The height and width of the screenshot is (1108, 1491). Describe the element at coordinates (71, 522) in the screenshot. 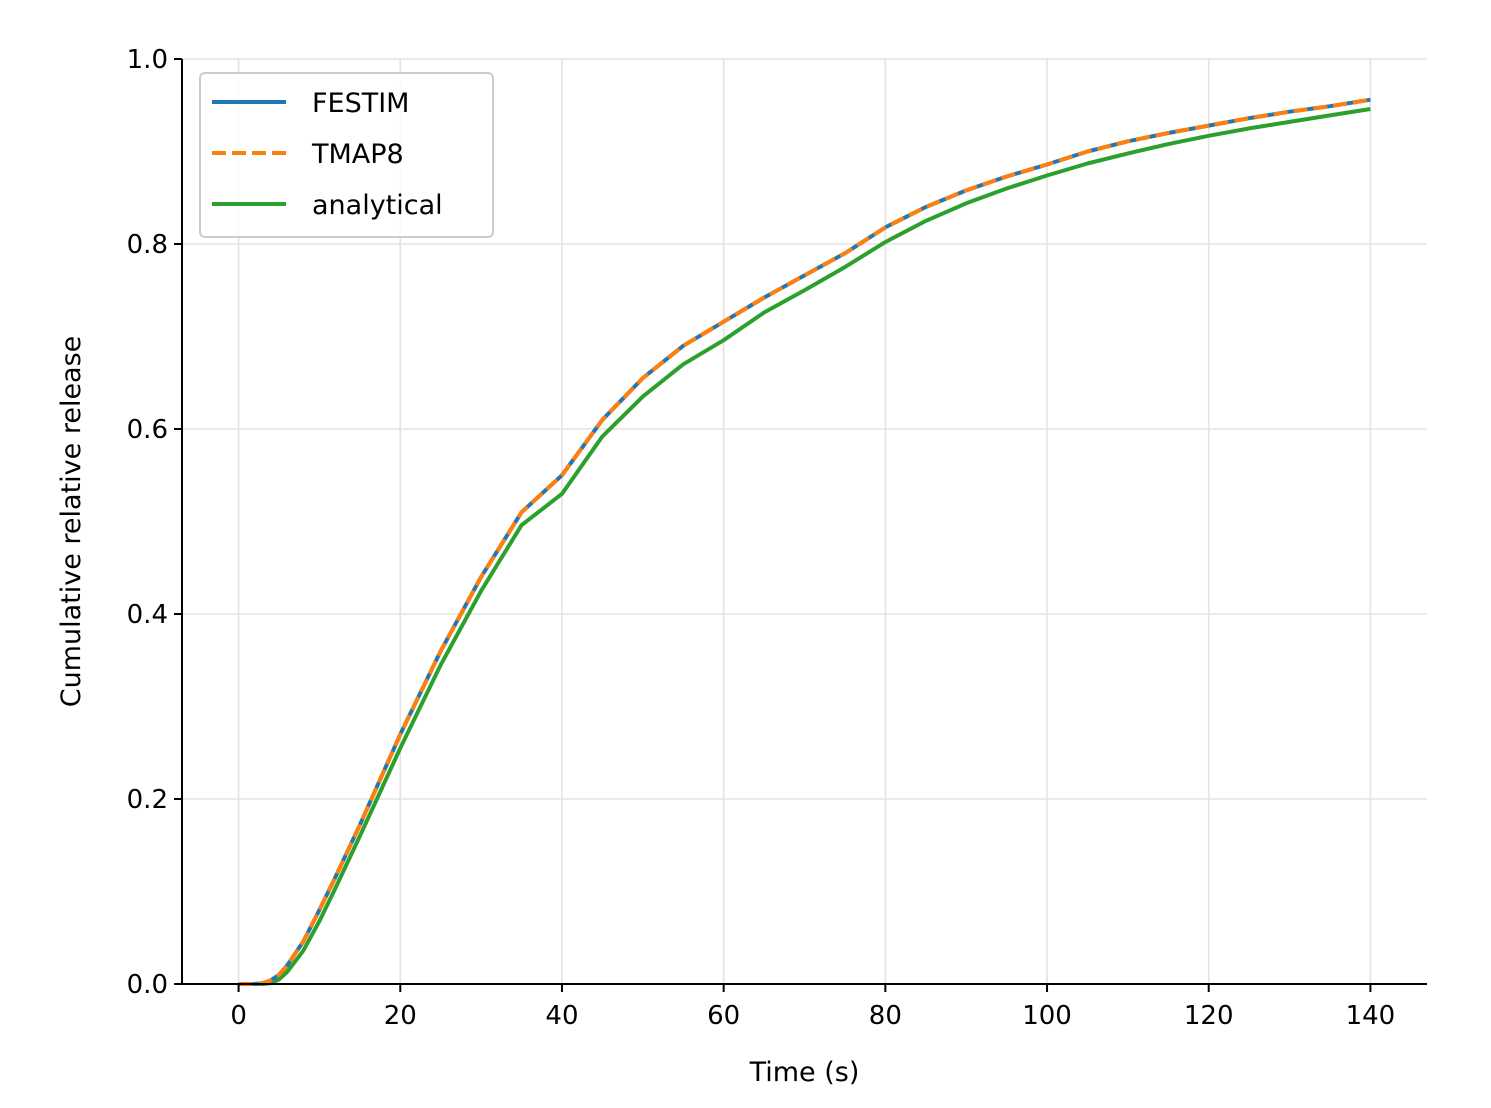

I see `y-axis-label: Cumulative relative release` at that location.